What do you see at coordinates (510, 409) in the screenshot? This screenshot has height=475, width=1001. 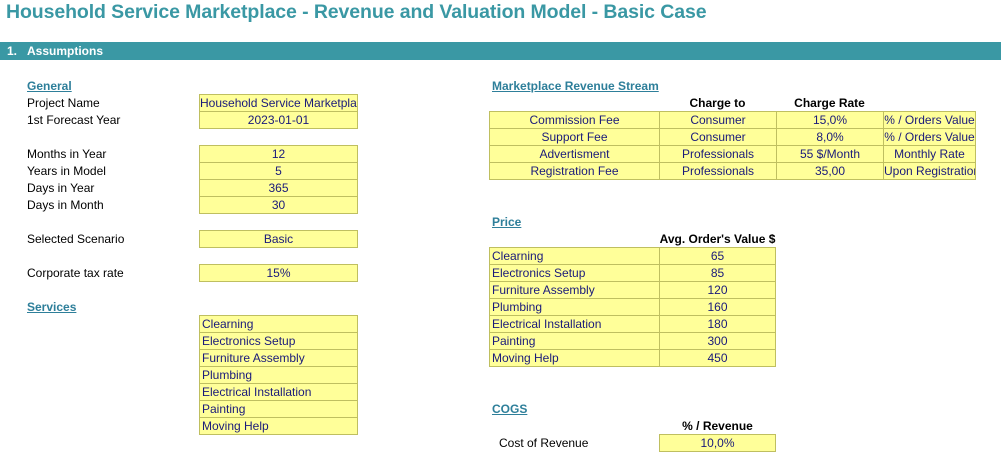 I see `cogs-heading: COGS` at bounding box center [510, 409].